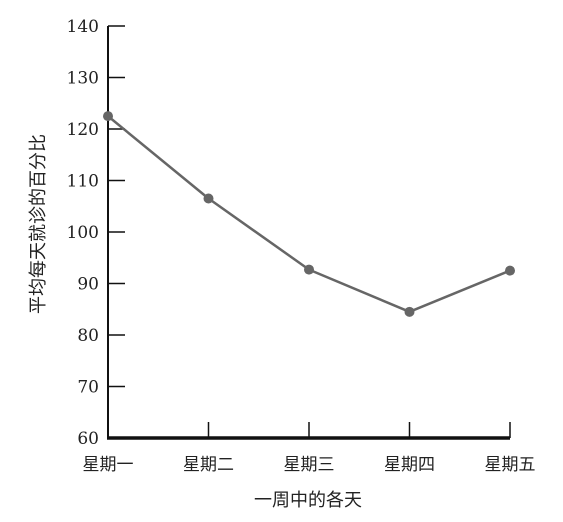  What do you see at coordinates (309, 448) in the screenshot?
I see `x-ticks: 星期一 星期二 星期三 星期四 星期五` at bounding box center [309, 448].